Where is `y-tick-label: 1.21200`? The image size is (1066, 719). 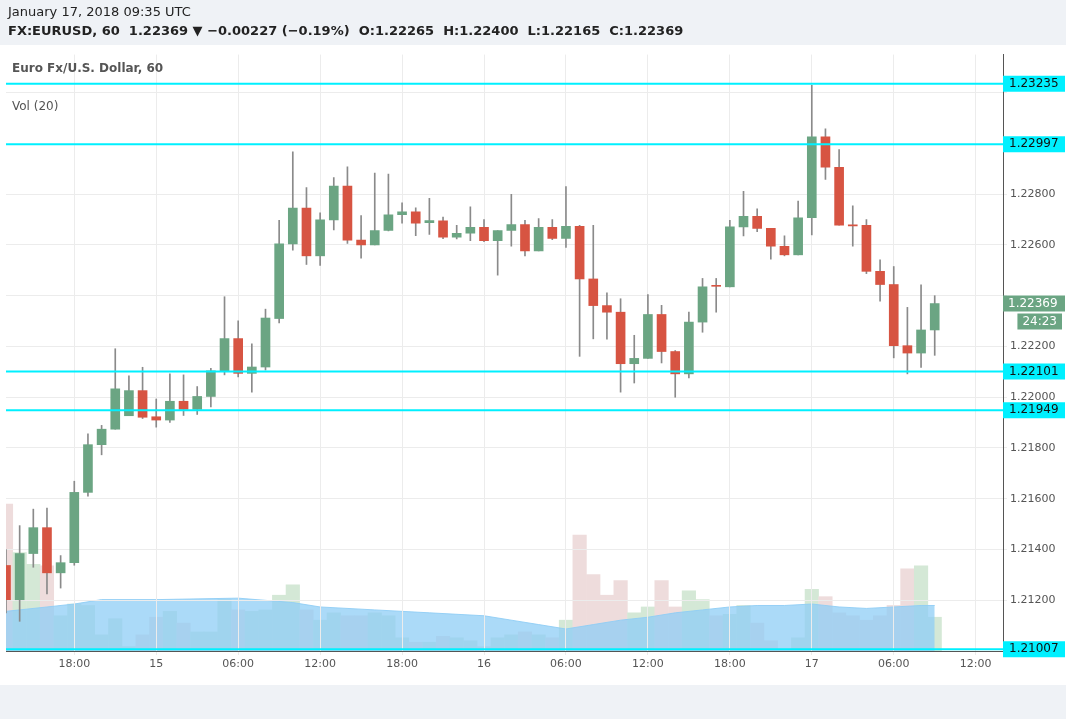 y-tick-label: 1.21200 is located at coordinates (1033, 600).